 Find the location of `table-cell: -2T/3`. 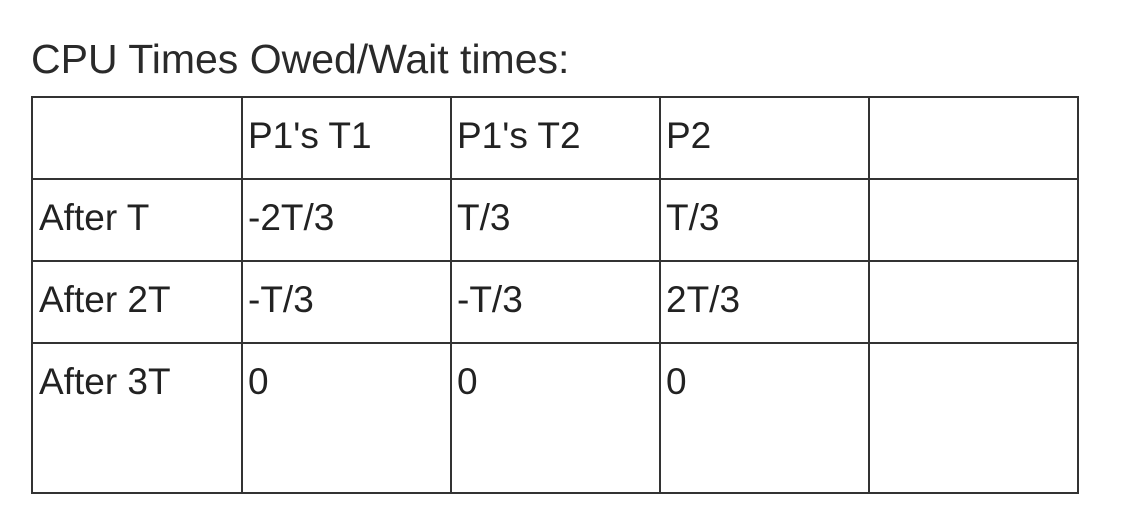

table-cell: -2T/3 is located at coordinates (346, 220).